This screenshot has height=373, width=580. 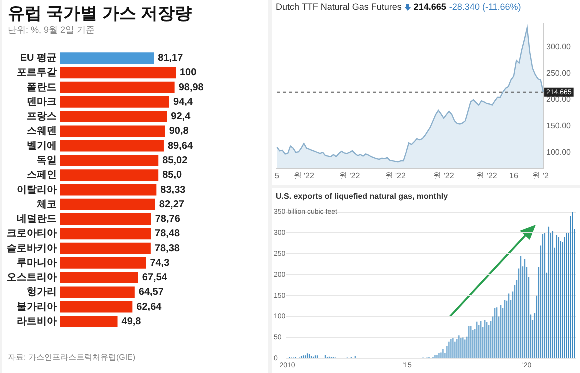 I want to click on y-tick-label: 덴마크, so click(x=42, y=102).